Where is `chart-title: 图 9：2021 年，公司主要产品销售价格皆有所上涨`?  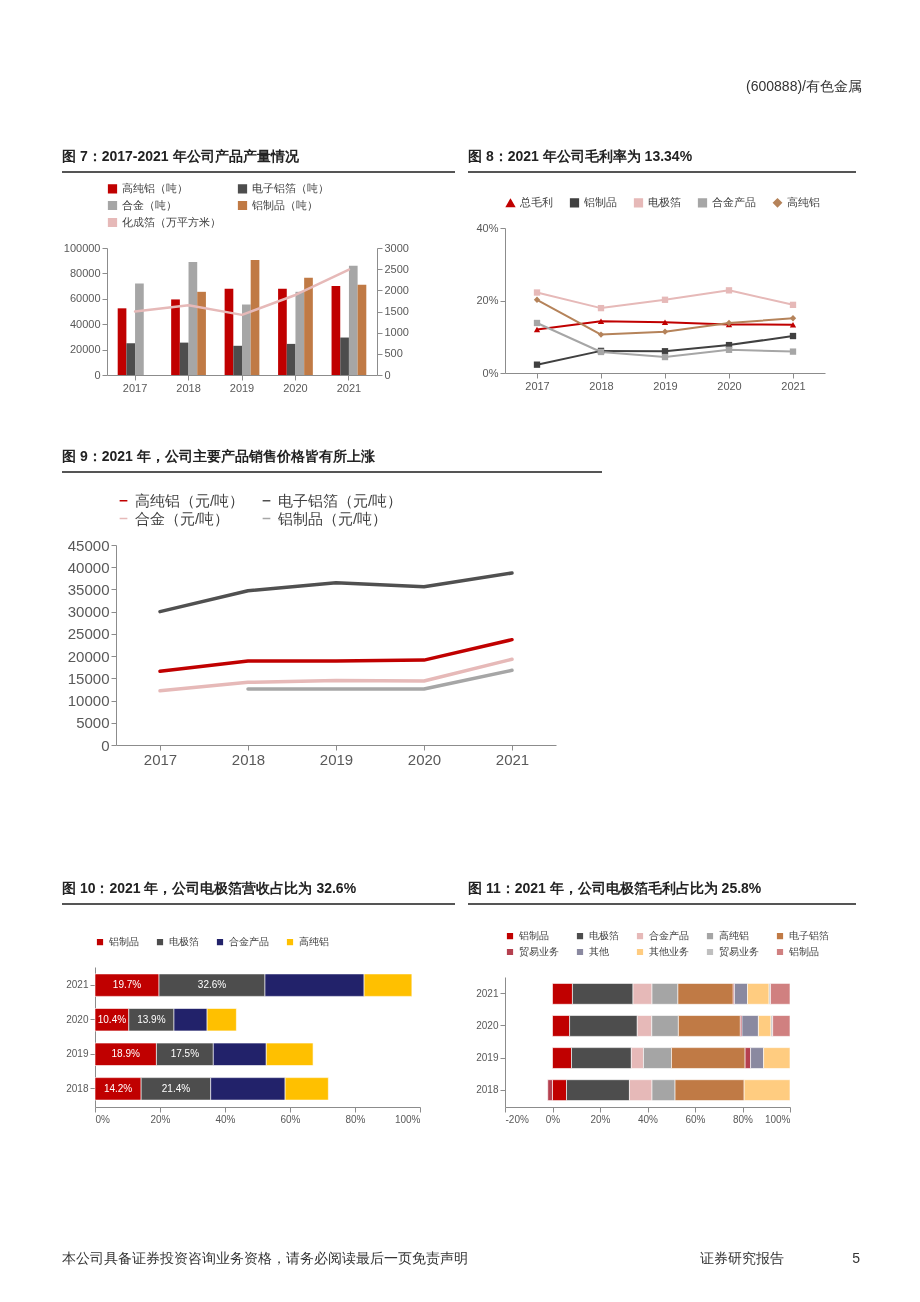 chart-title: 图 9：2021 年，公司主要产品销售价格皆有所上涨 is located at coordinates (332, 460).